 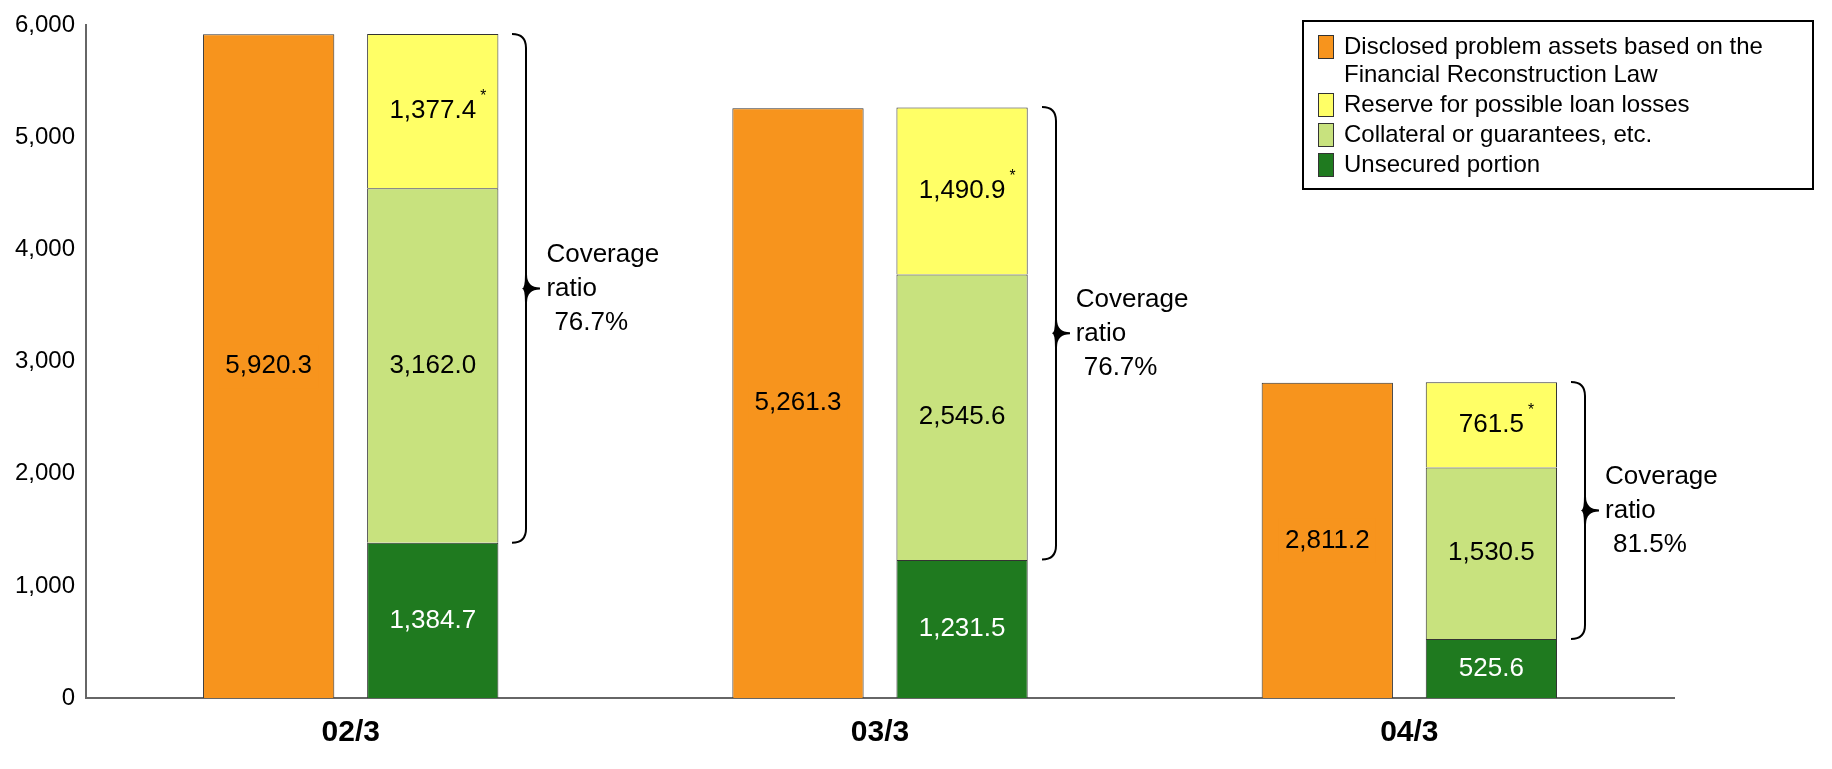 I want to click on legend-label: Unsecured portion, so click(x=1442, y=164).